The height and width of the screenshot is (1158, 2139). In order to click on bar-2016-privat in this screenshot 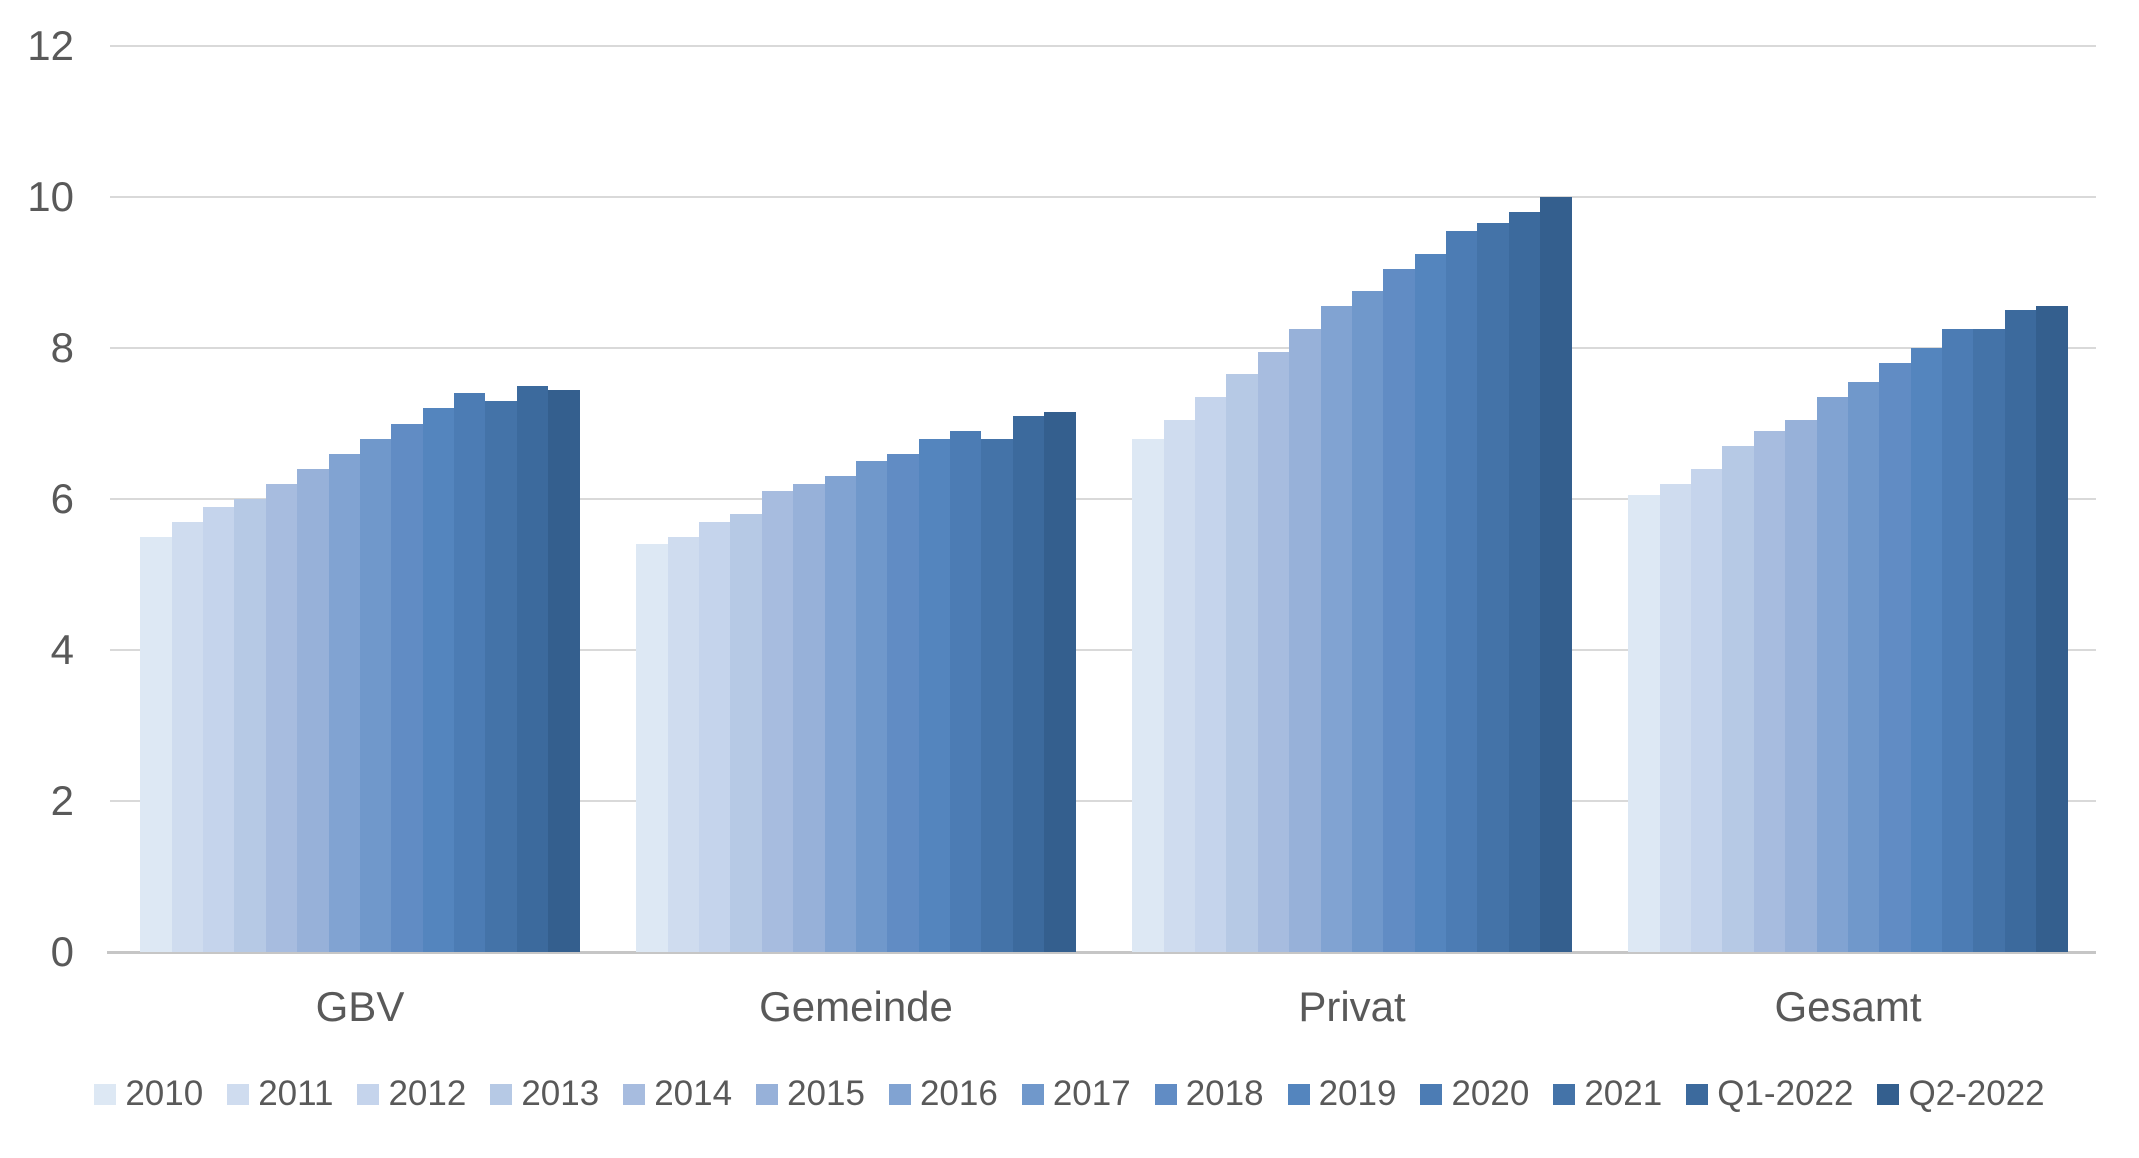, I will do `click(1336, 629)`.